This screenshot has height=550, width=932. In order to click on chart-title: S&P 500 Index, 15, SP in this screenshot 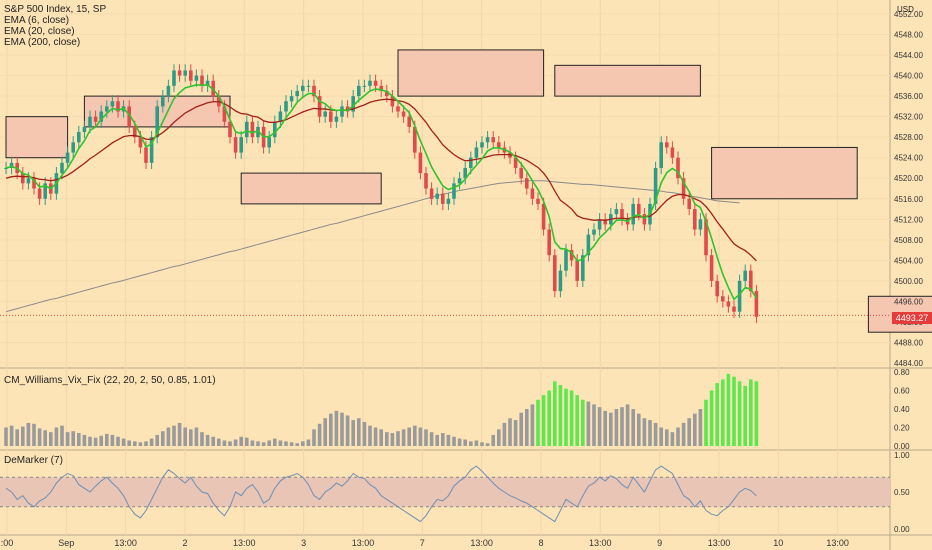, I will do `click(55, 9)`.